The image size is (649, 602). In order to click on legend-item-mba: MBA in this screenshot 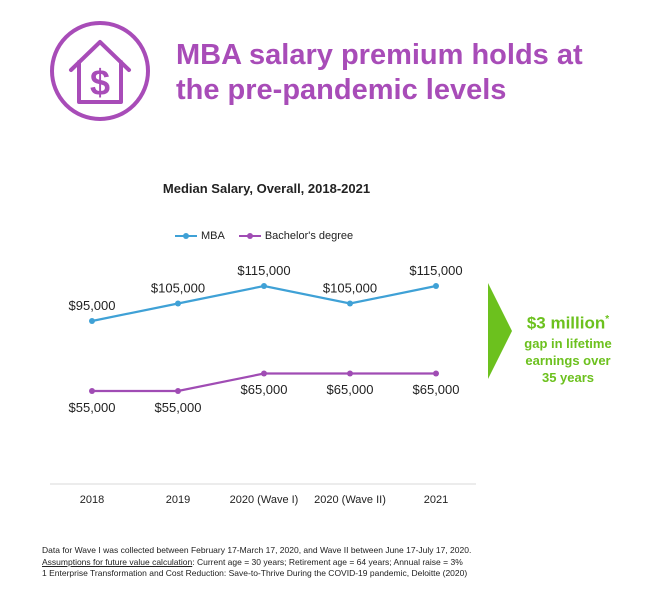, I will do `click(200, 236)`.